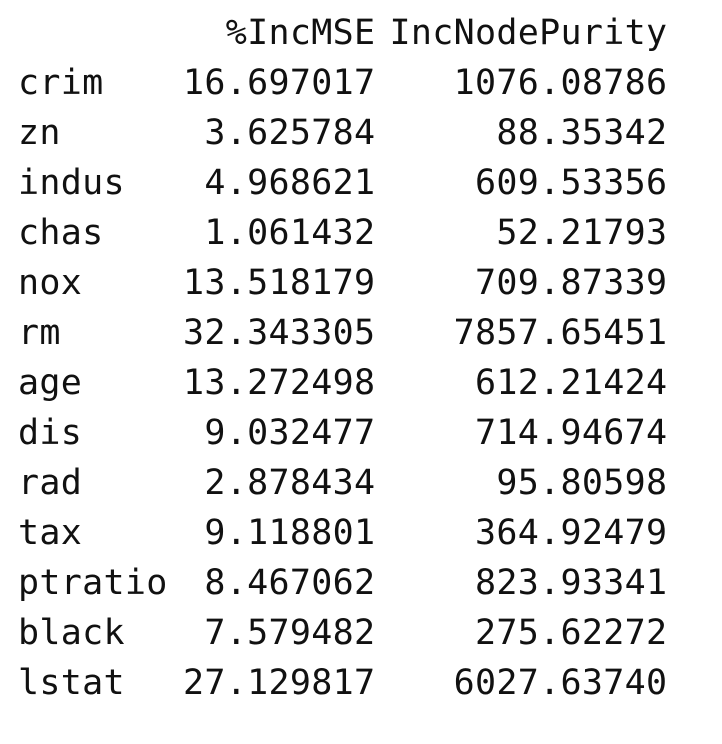  Describe the element at coordinates (50, 533) in the screenshot. I see `row-name: tax` at that location.